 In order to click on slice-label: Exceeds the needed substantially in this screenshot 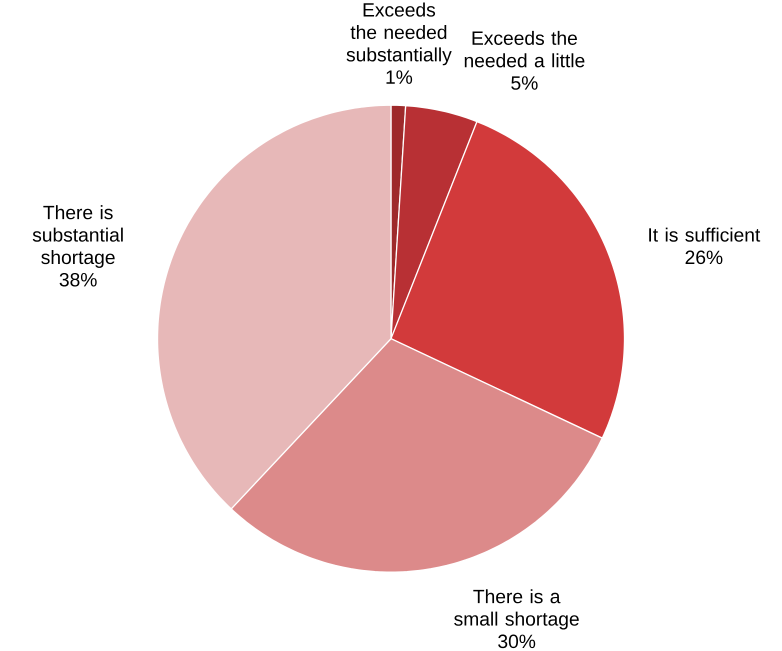, I will do `click(399, 34)`.